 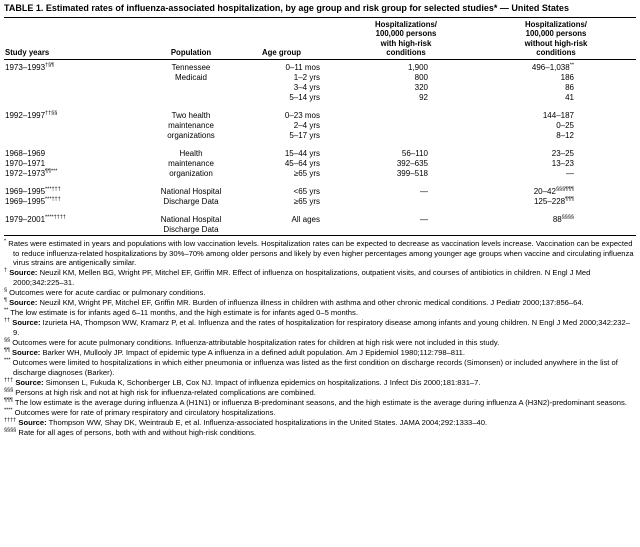 I want to click on age-group-cell: 3–4 yrs, so click(x=306, y=88).